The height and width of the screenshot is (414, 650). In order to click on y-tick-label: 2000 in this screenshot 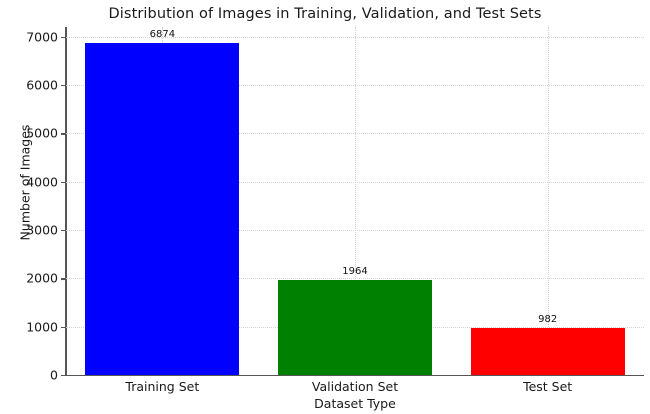, I will do `click(42, 278)`.